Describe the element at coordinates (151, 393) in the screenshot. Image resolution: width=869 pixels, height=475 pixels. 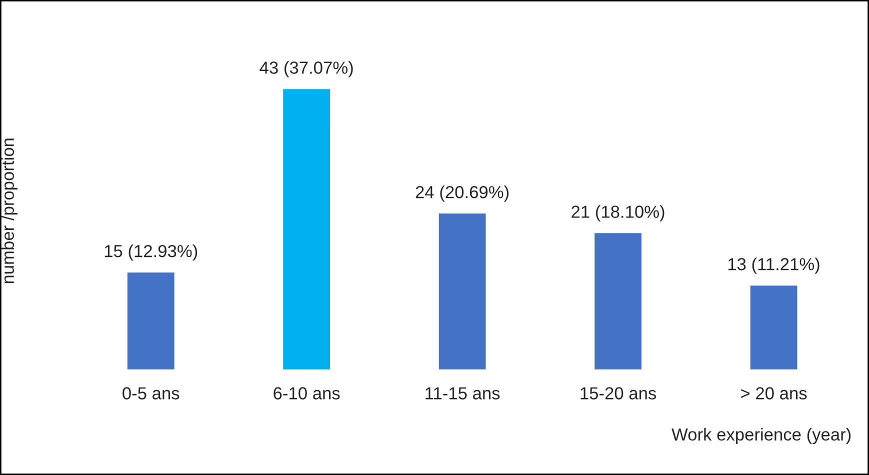
I see `x-tick-label: 0-5 ans` at that location.